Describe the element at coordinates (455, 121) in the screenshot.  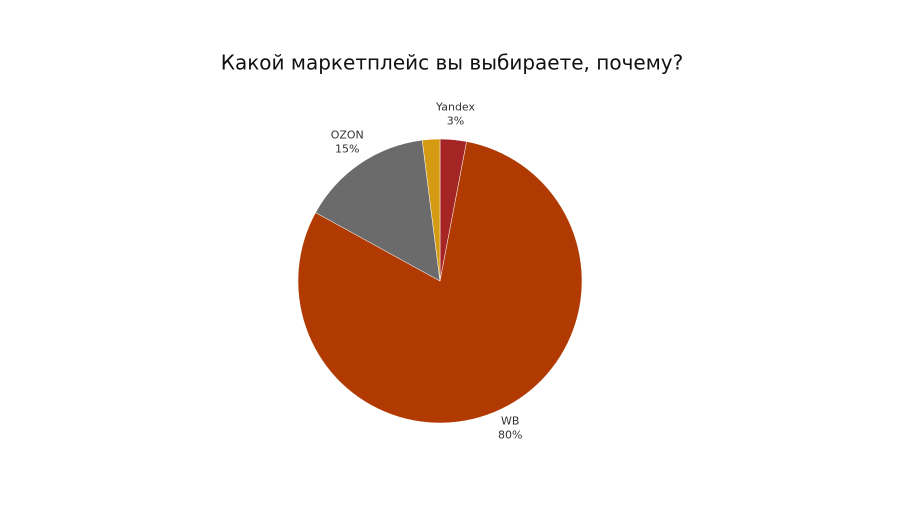
I see `slice-value-label: 3%` at that location.